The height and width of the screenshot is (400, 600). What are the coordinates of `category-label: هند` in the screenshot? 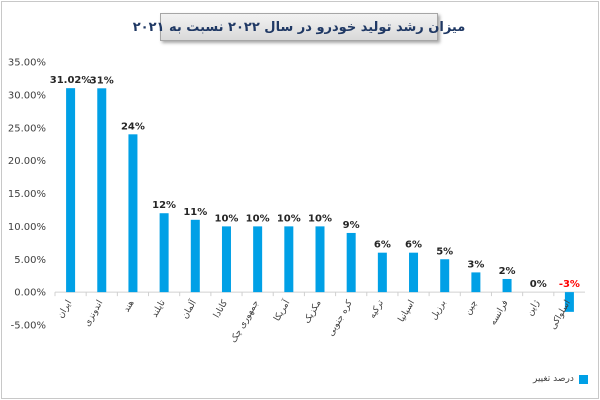 It's located at (129, 306).